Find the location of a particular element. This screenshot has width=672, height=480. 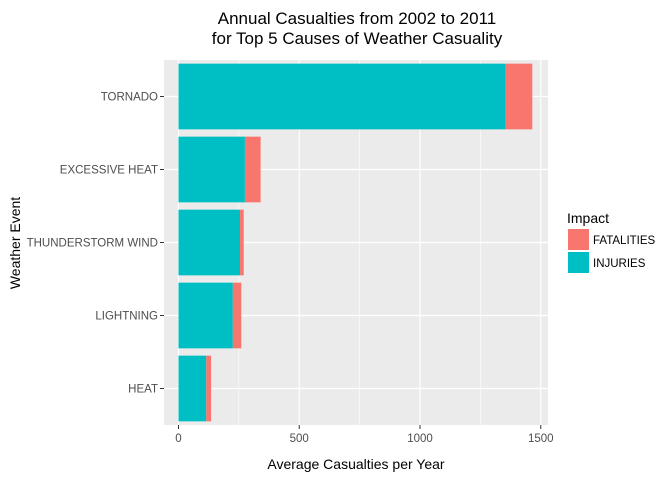

x-tick-label: 0 is located at coordinates (178, 439).